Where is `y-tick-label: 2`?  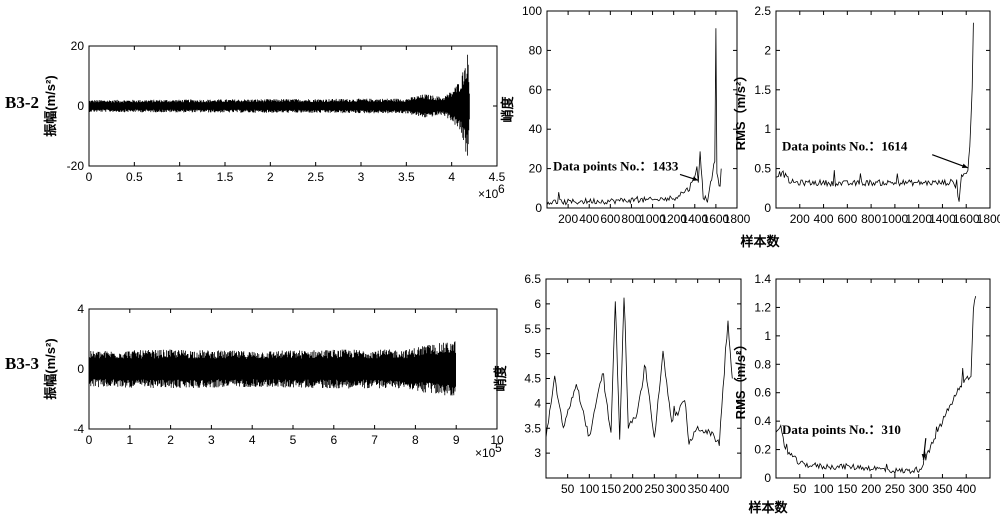 y-tick-label: 2 is located at coordinates (767, 50).